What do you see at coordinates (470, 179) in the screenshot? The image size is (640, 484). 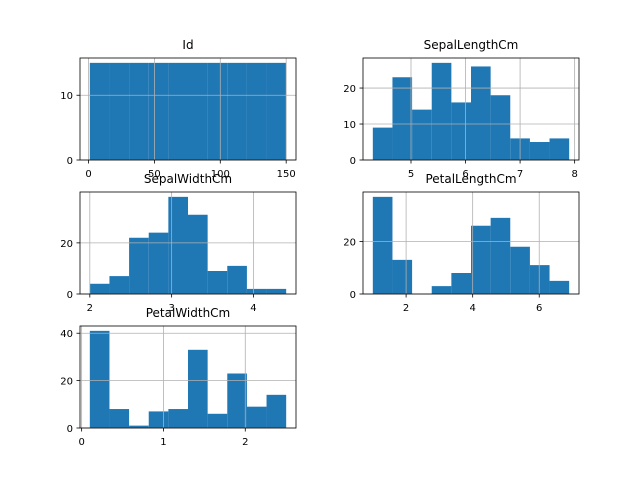 I see `subplot-title: PetalLengthCm` at bounding box center [470, 179].